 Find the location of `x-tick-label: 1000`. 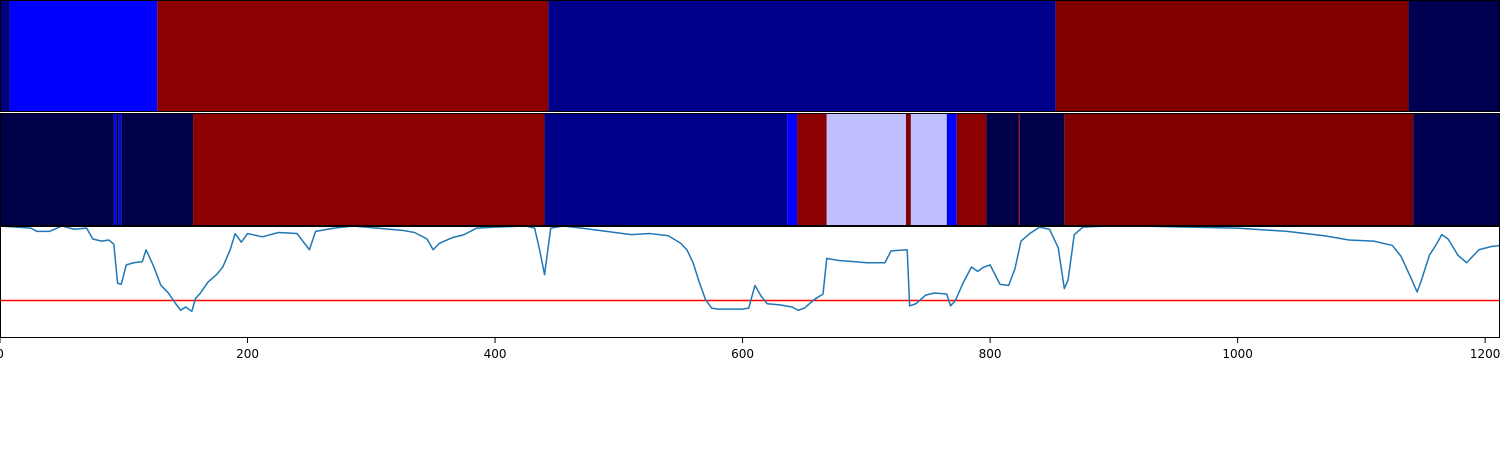

x-tick-label: 1000 is located at coordinates (1237, 354).